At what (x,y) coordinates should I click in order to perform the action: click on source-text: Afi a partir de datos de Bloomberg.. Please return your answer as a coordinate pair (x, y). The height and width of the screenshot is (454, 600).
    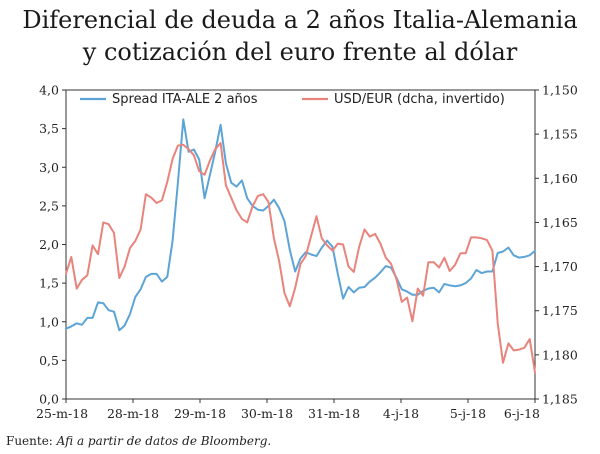
    Looking at the image, I should click on (164, 441).